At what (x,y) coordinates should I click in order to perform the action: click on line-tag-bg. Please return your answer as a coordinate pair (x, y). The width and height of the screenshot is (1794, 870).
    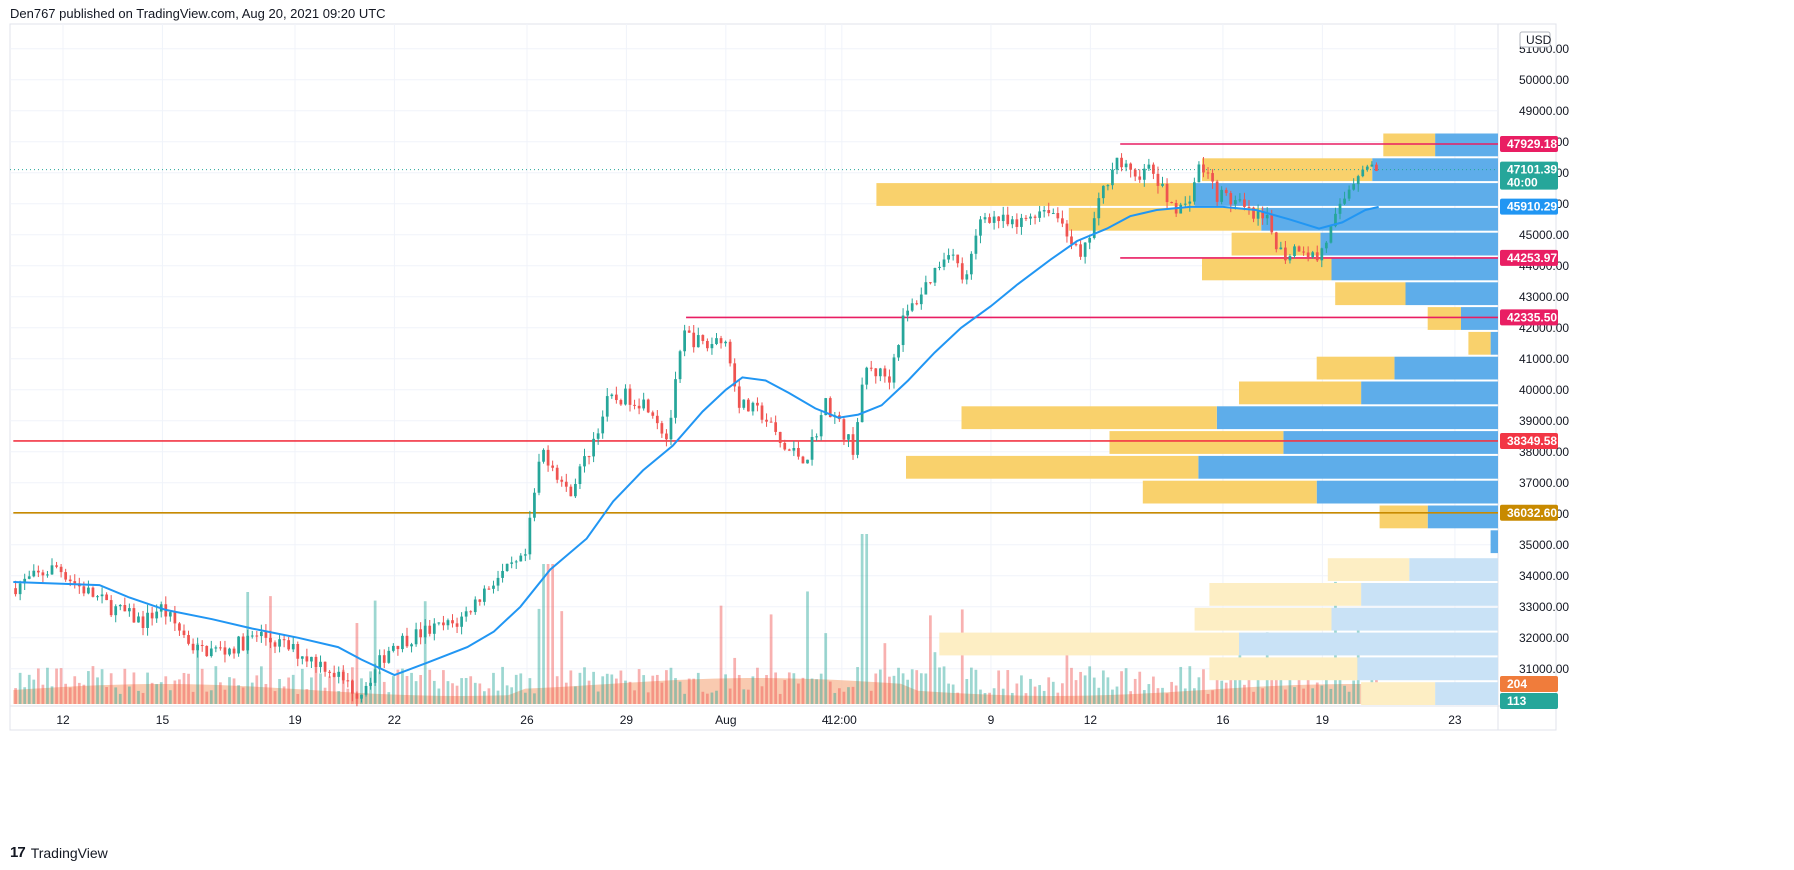
    Looking at the image, I should click on (1529, 512).